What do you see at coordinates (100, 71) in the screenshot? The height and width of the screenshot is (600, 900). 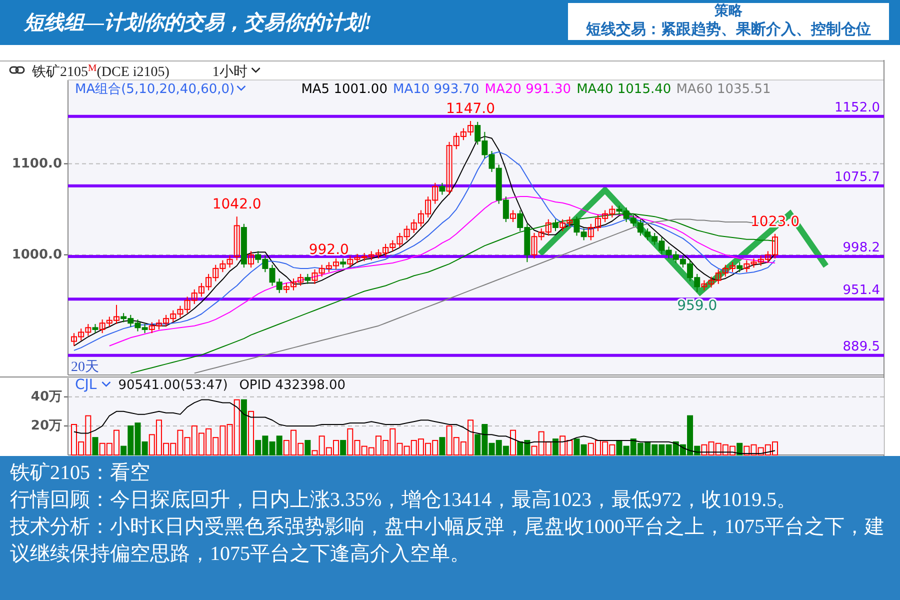 I see `chart-title: 铁矿2105$^{M}$(DCE i2105)` at bounding box center [100, 71].